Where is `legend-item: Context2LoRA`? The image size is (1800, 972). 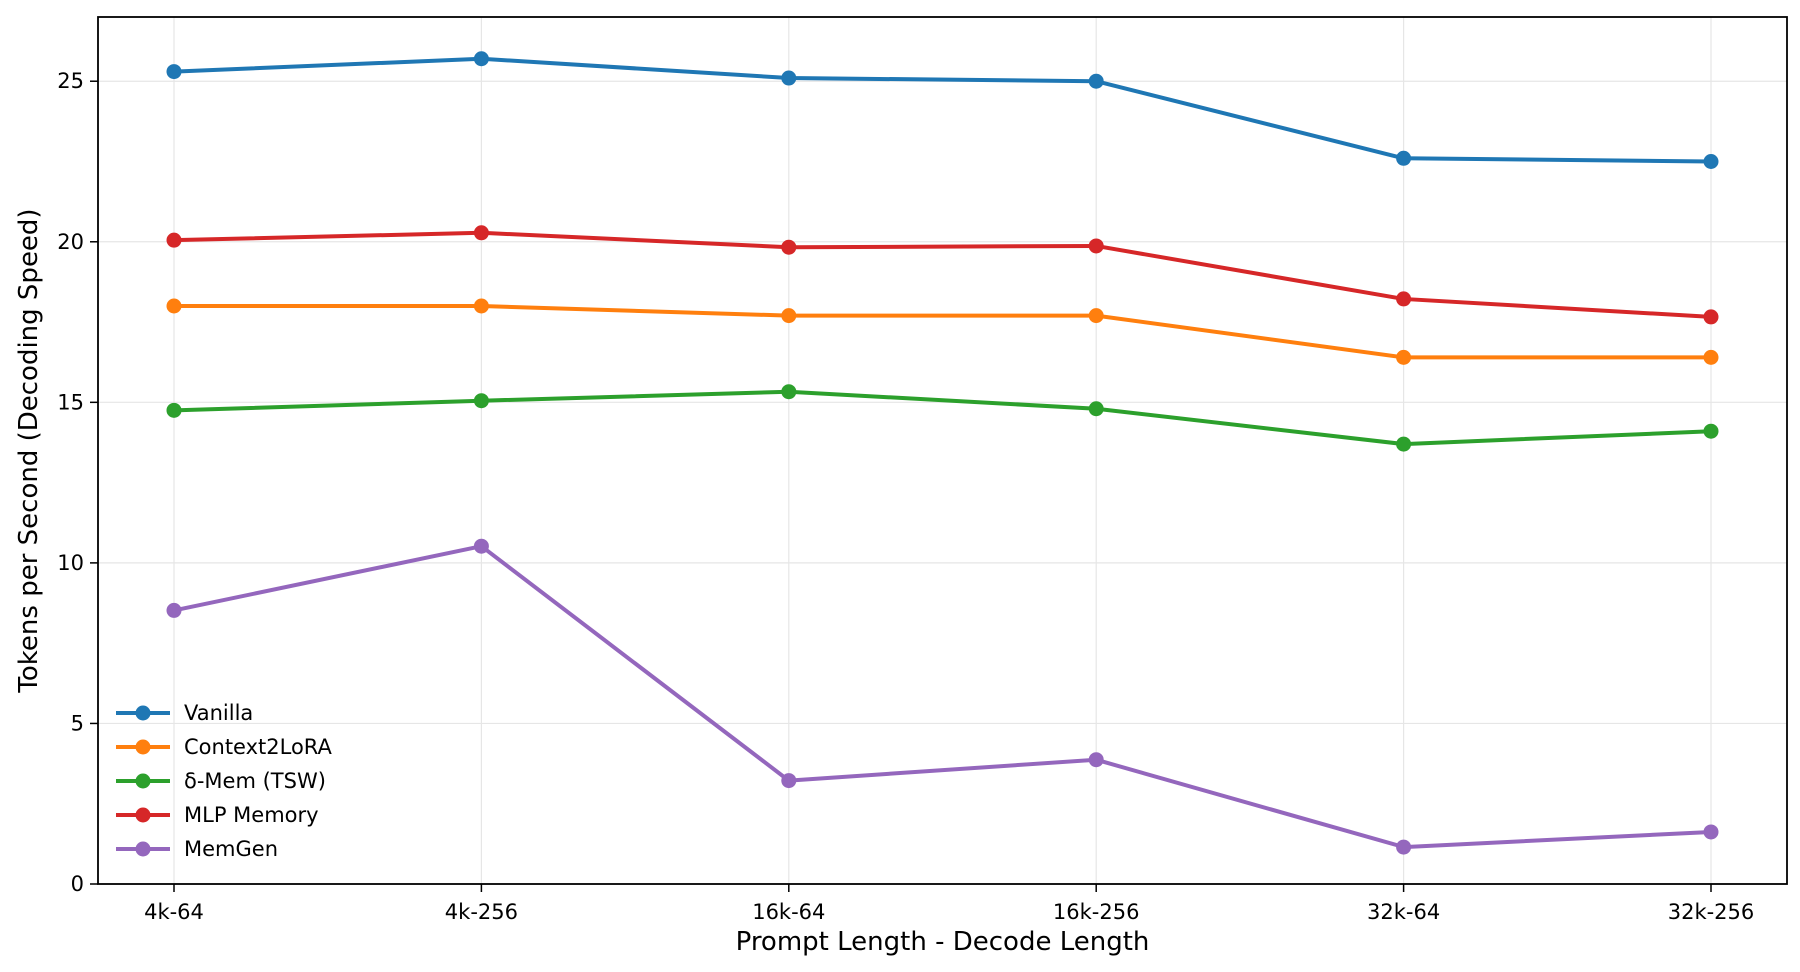 legend-item: Context2LoRA is located at coordinates (224, 747).